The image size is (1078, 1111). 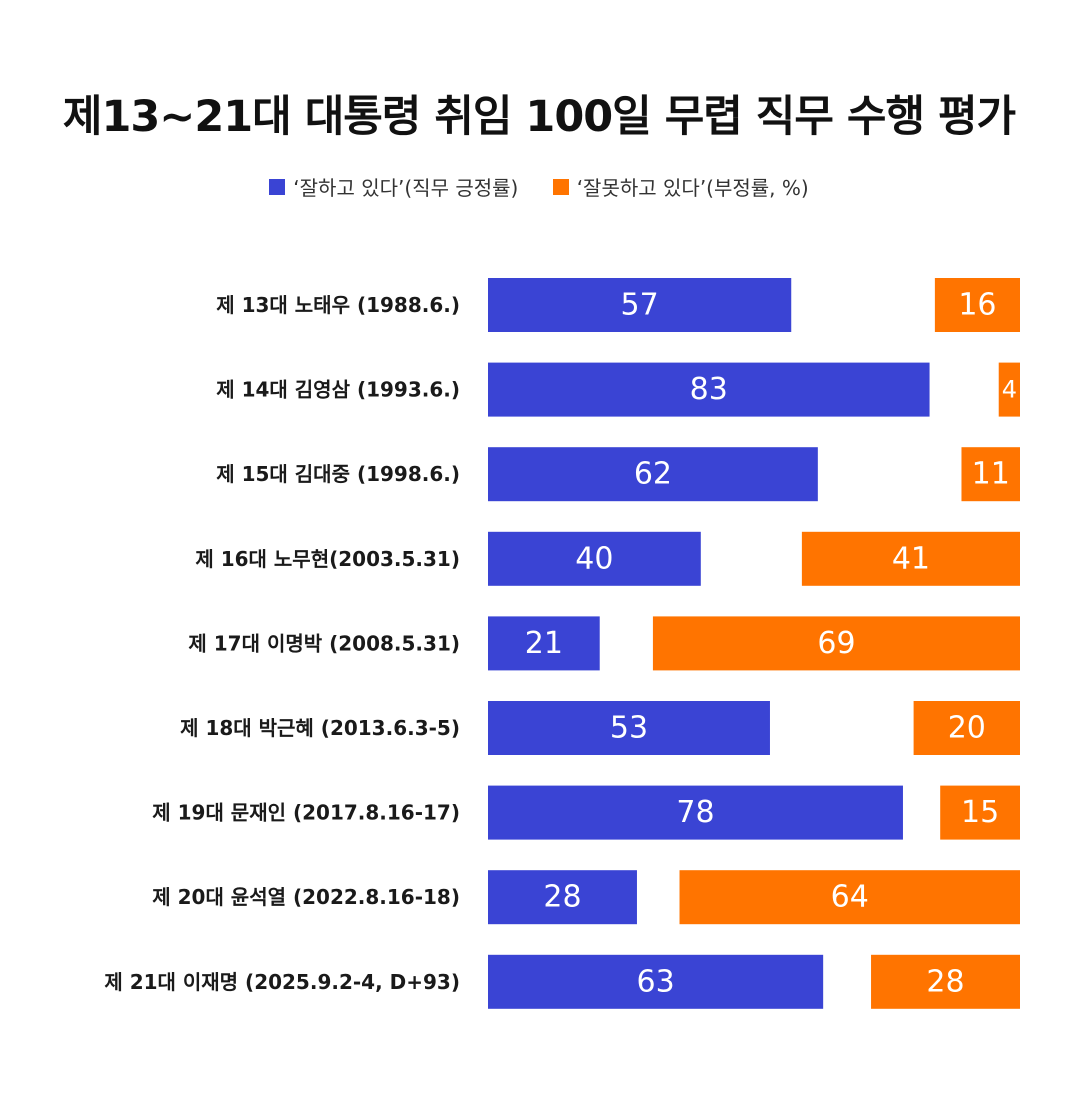 I want to click on category-label: 제 20대 윤석열 (2022.8.16-18), so click(x=306, y=897).